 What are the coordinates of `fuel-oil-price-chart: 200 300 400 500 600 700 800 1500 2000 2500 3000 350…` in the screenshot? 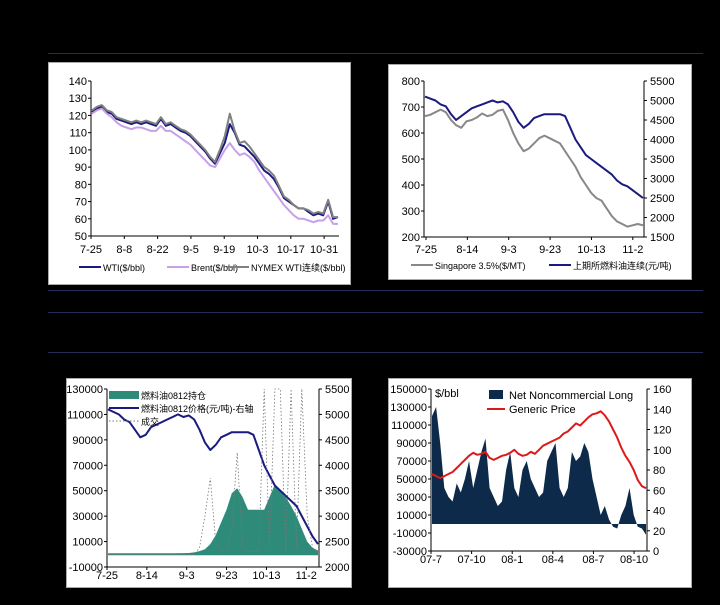 It's located at (538, 173).